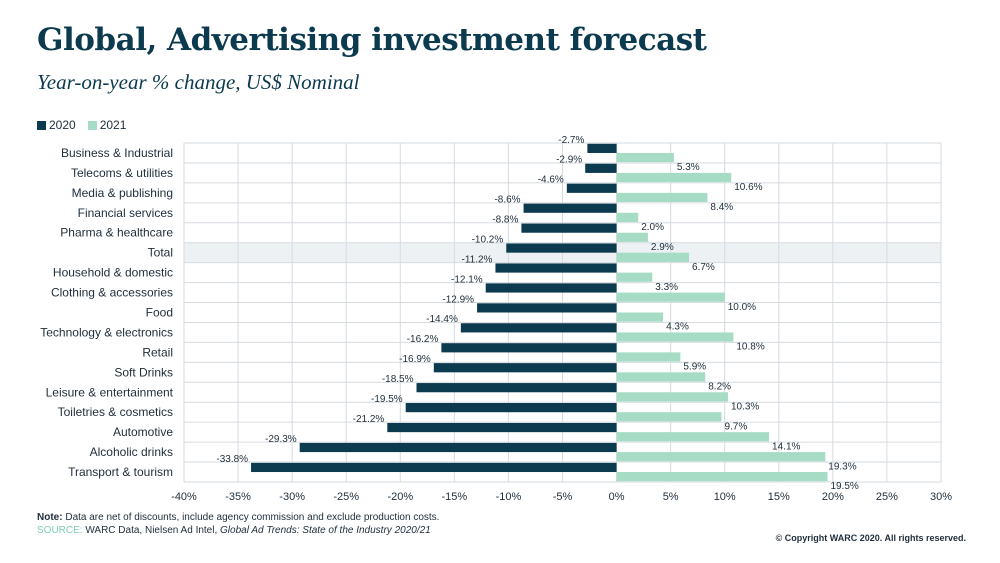  What do you see at coordinates (703, 267) in the screenshot?
I see `data-label-2021-total: 6.7%` at bounding box center [703, 267].